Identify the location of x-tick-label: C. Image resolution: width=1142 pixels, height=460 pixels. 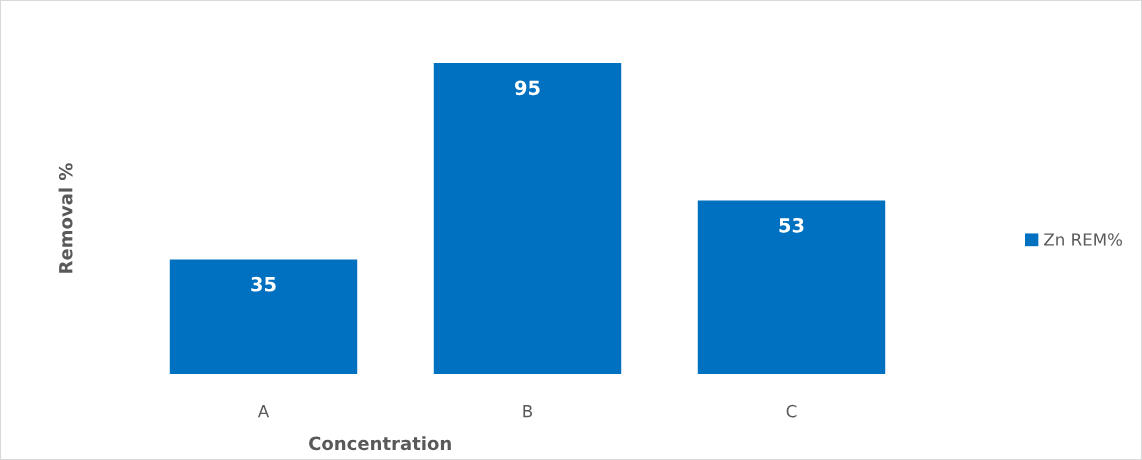
(791, 411).